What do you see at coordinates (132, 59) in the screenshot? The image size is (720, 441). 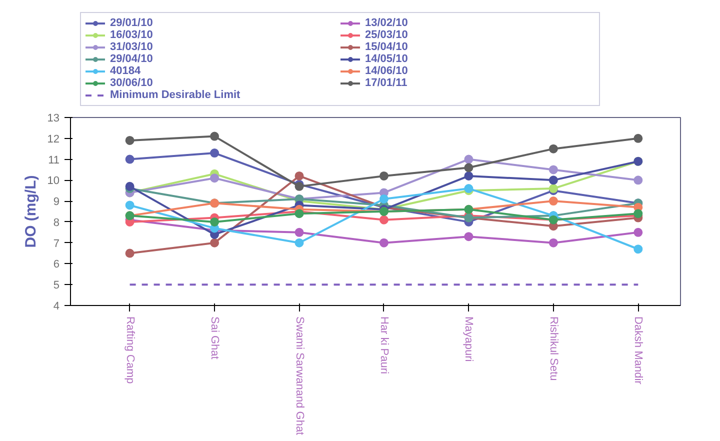 I see `legend-label: 29/04/10` at bounding box center [132, 59].